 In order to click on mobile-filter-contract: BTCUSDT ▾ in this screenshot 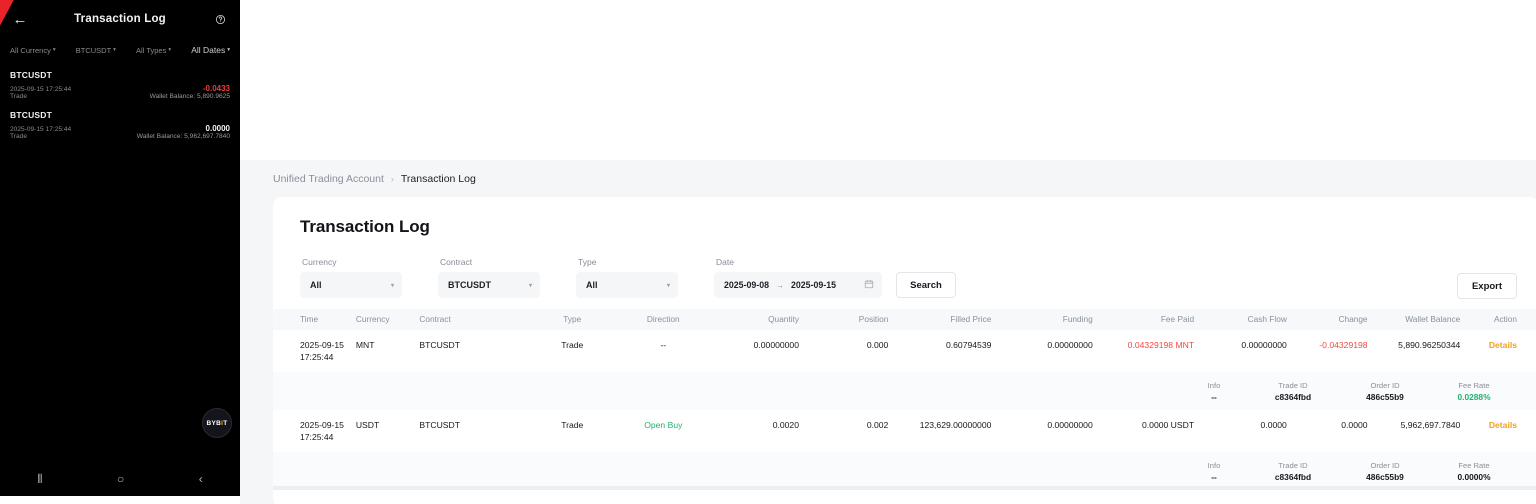, I will do `click(96, 50)`.